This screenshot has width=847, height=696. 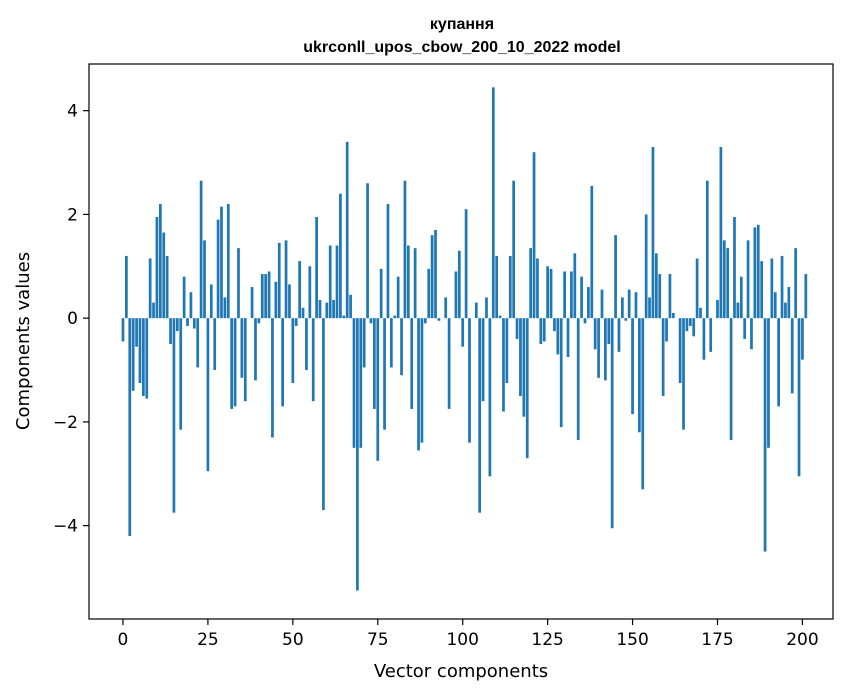 I want to click on x-axis-ticks: 0 25 50 75 100 125 150 175 200, so click(x=468, y=634).